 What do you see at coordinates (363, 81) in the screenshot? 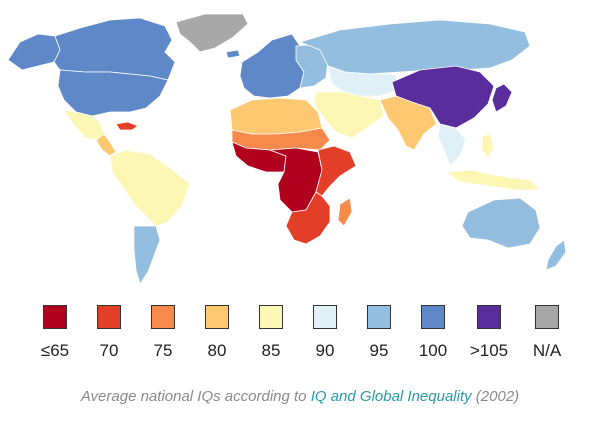
I see `region-central-asia` at bounding box center [363, 81].